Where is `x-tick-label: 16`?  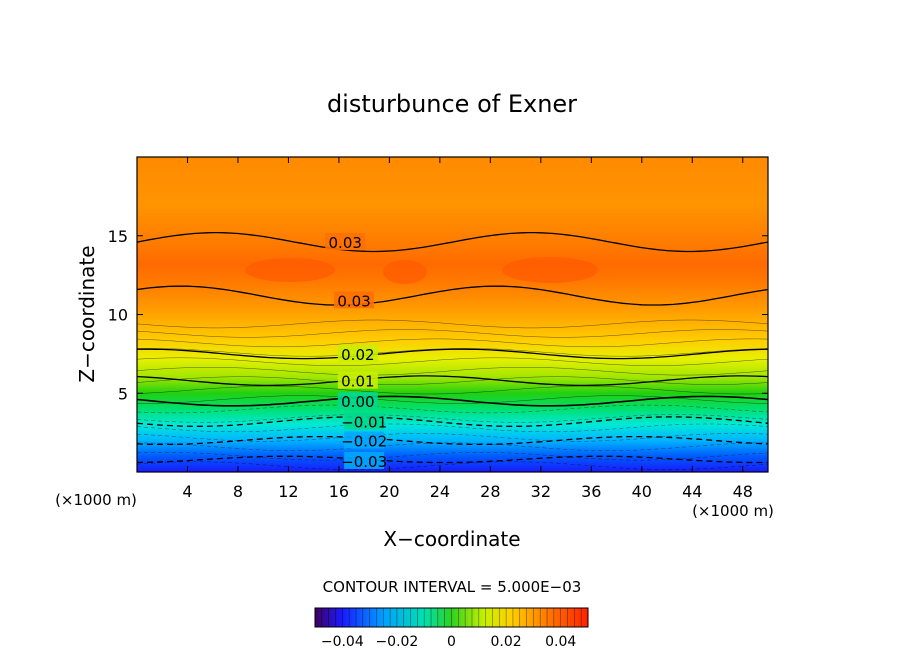
x-tick-label: 16 is located at coordinates (339, 491).